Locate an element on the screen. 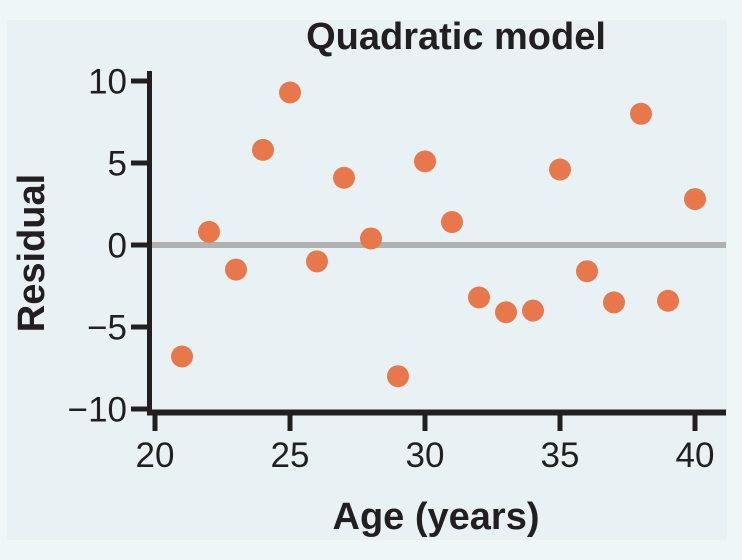 The image size is (742, 560). y-tick-label: −5 is located at coordinates (107, 327).